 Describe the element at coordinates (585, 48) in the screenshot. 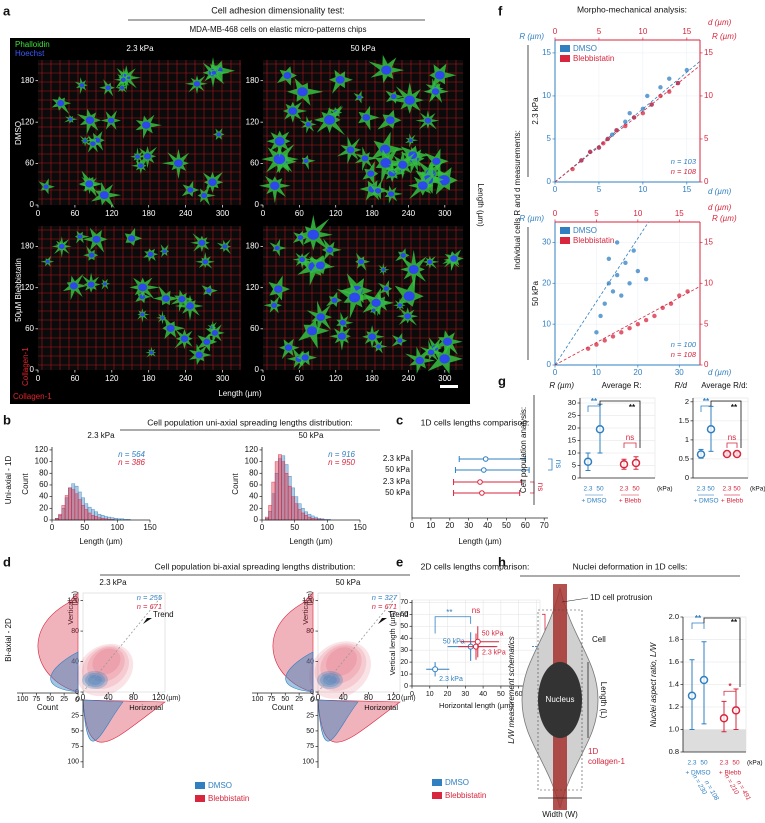

I see `legend-label: DMSO` at that location.